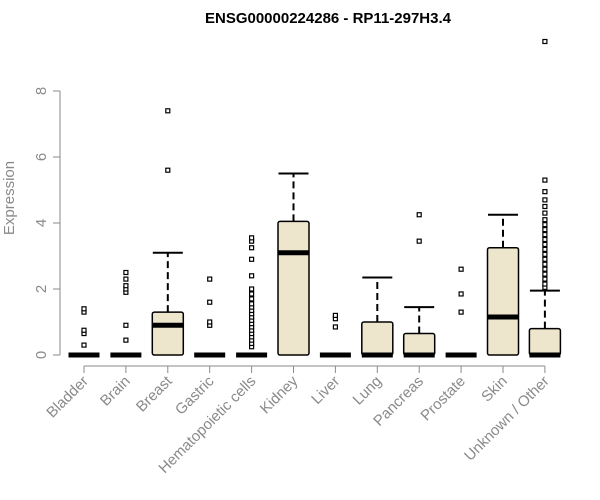 The image size is (600, 500). I want to click on box-gastric, so click(210, 317).